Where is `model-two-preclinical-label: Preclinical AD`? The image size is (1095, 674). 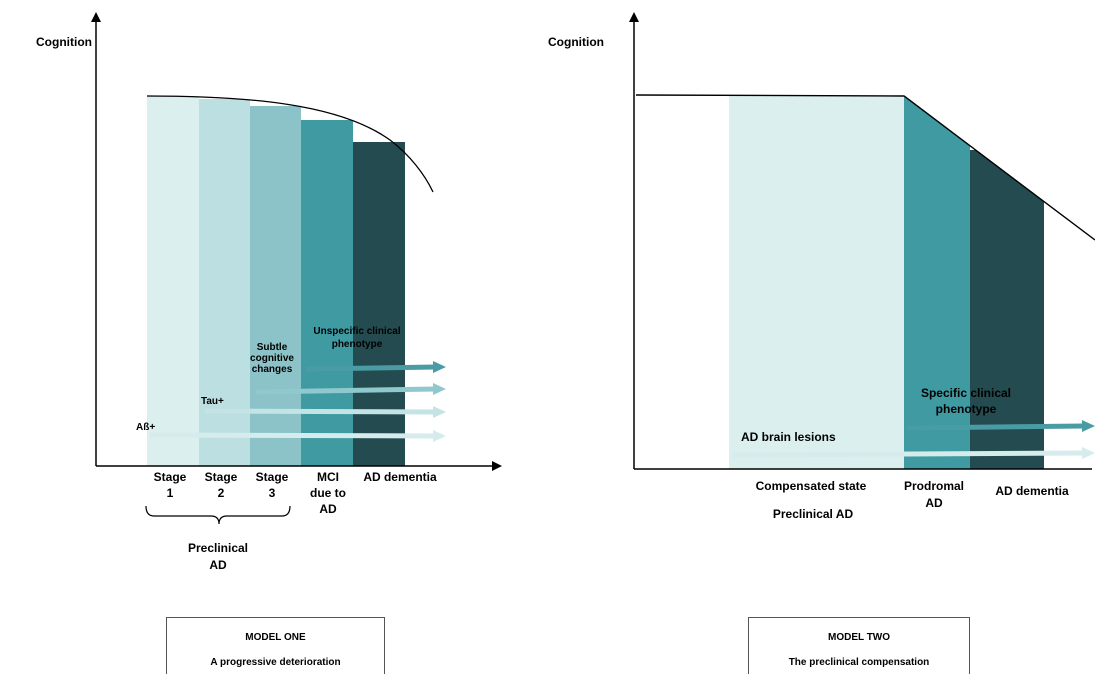
model-two-preclinical-label: Preclinical AD is located at coordinates (813, 514).